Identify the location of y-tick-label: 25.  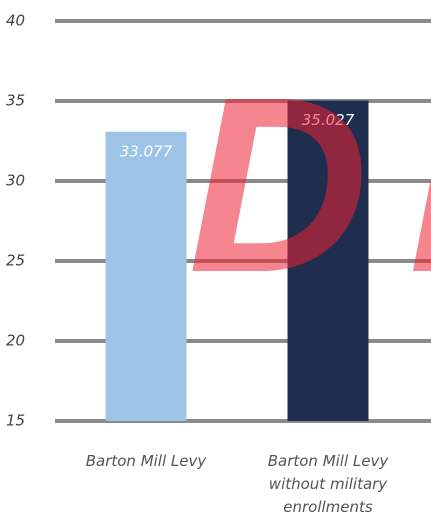
(15, 261).